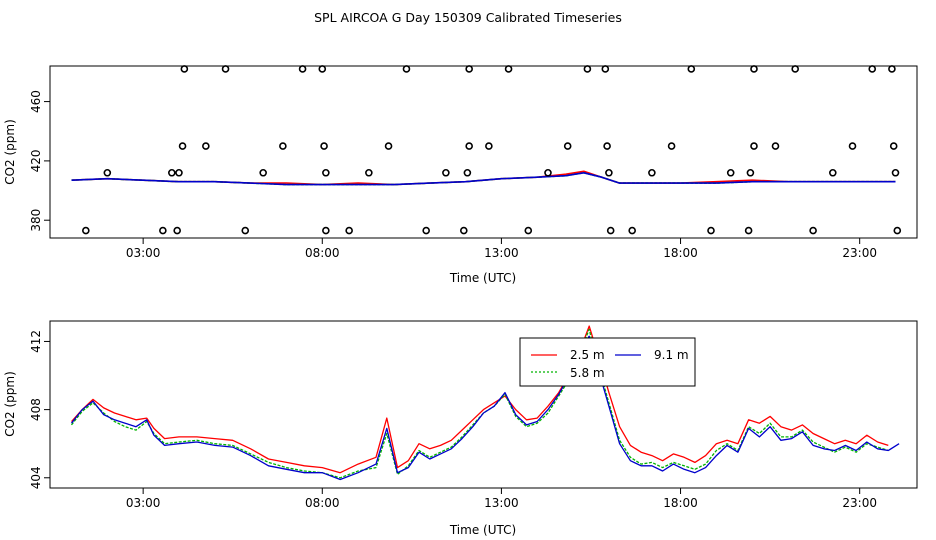 The image size is (936, 540). Describe the element at coordinates (680, 253) in the screenshot. I see `top-x-tick-label: 18:00` at that location.